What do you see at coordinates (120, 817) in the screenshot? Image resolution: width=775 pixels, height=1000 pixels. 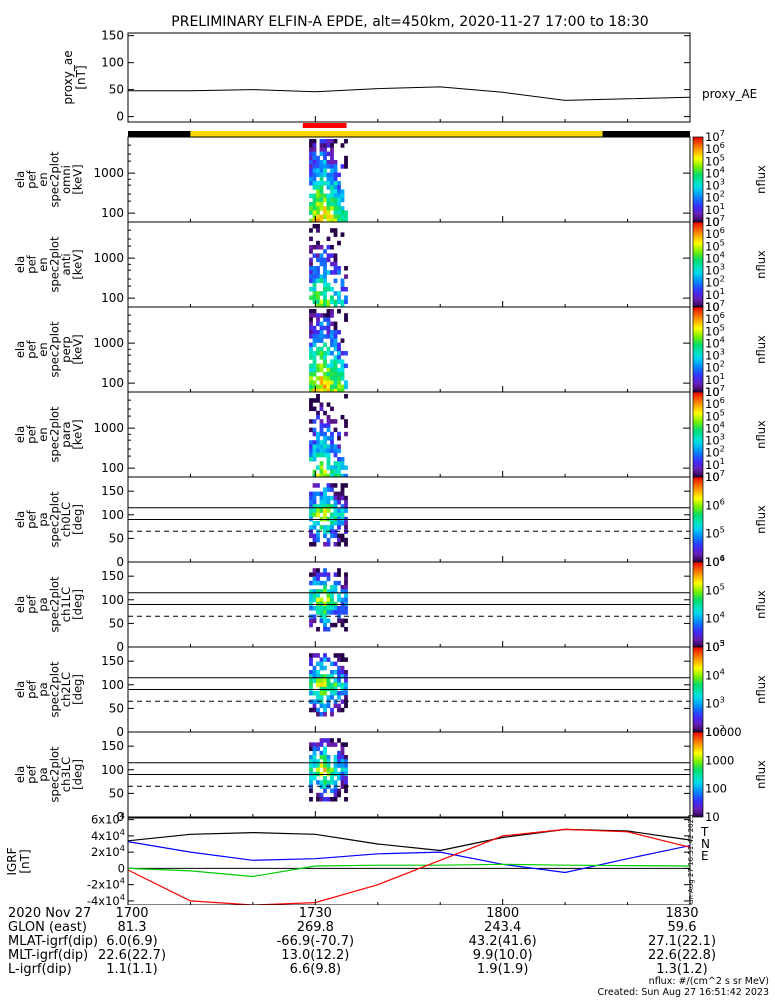 I see `y-tick-label: 0` at bounding box center [120, 817].